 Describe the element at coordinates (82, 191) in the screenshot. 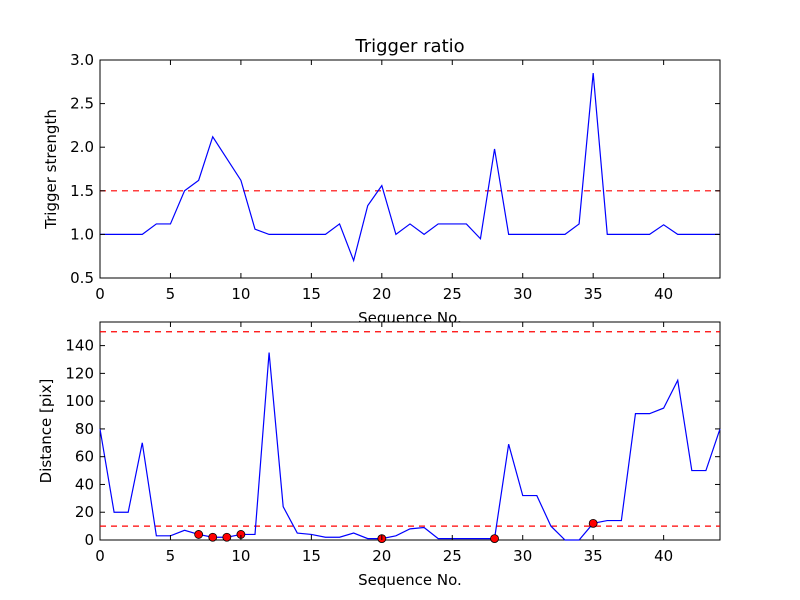

I see `trigger-ratio-ytick-label: 1.5` at that location.